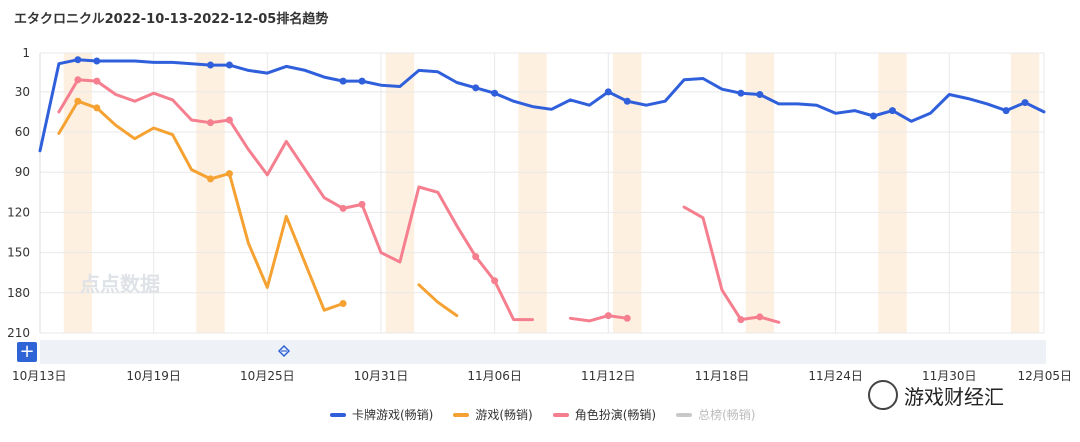  What do you see at coordinates (494, 376) in the screenshot?
I see `x-tick-label: 11月06日` at bounding box center [494, 376].